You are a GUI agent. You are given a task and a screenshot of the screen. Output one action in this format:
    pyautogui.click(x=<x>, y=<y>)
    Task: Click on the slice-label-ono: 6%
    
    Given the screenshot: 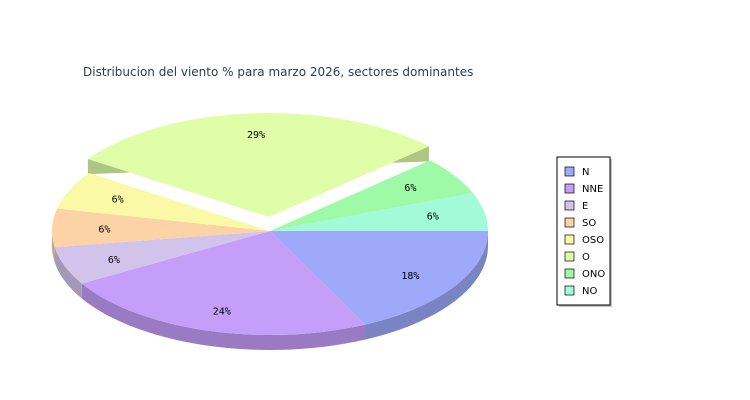 What is the action you would take?
    pyautogui.click(x=410, y=188)
    